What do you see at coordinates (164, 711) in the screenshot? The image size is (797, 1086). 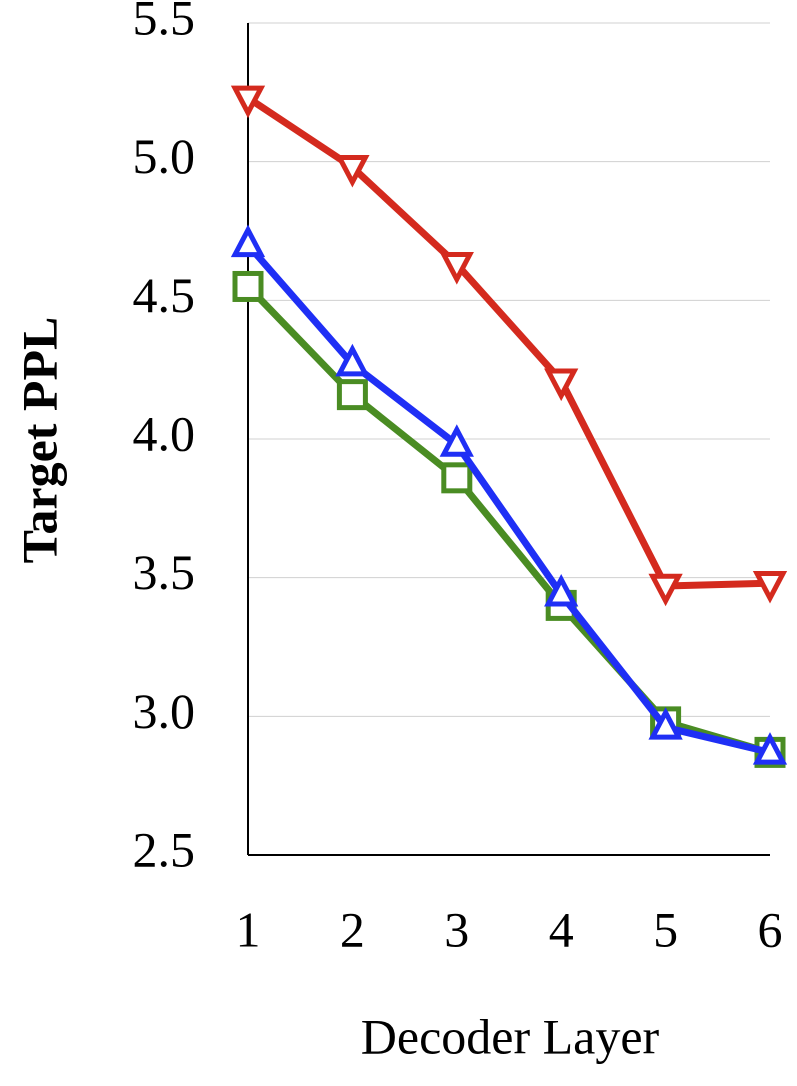 I see `y-tick-label: 3.0` at bounding box center [164, 711].